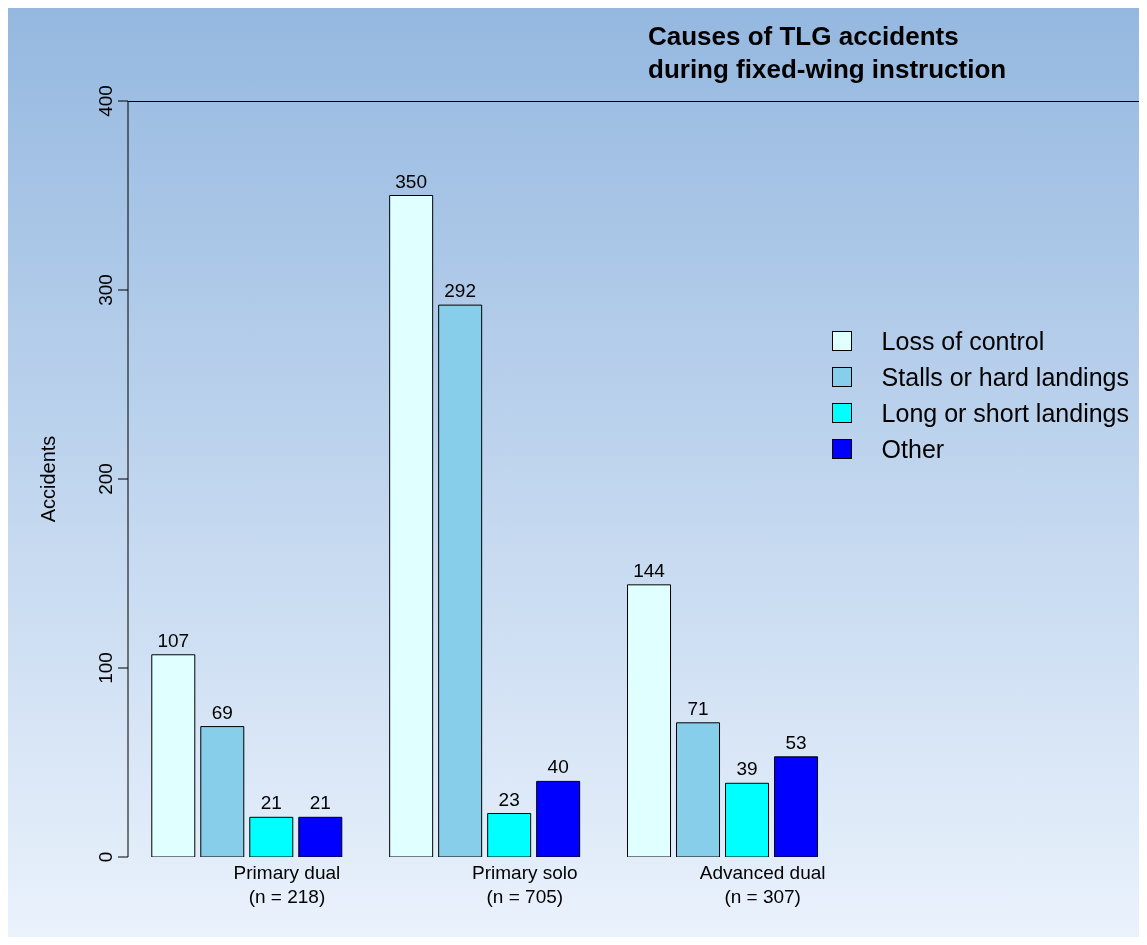 The height and width of the screenshot is (945, 1147). I want to click on chart-title: Causes of TLG accidents during fixed-wing instruction, so click(827, 53).